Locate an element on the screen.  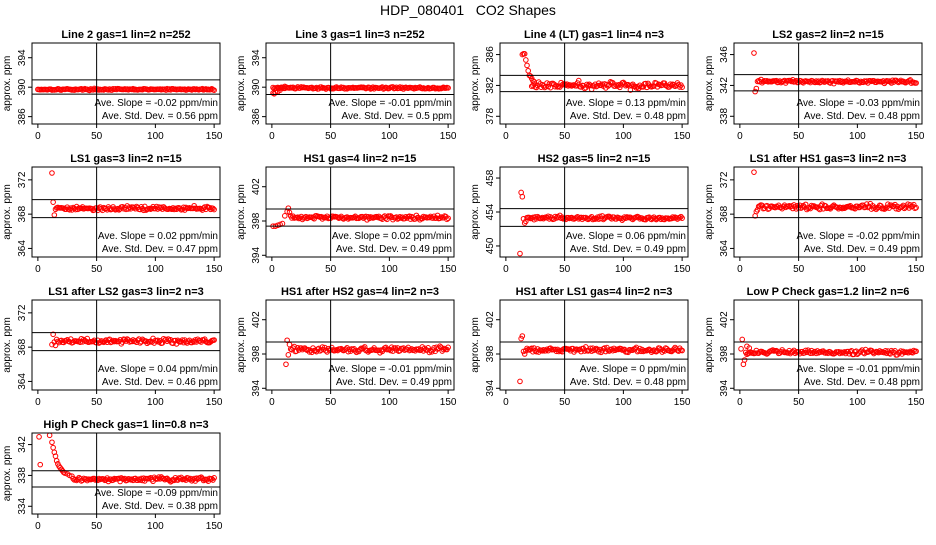
slope-annotation: Ave. Slope = 0.13 ppm/min is located at coordinates (626, 103).